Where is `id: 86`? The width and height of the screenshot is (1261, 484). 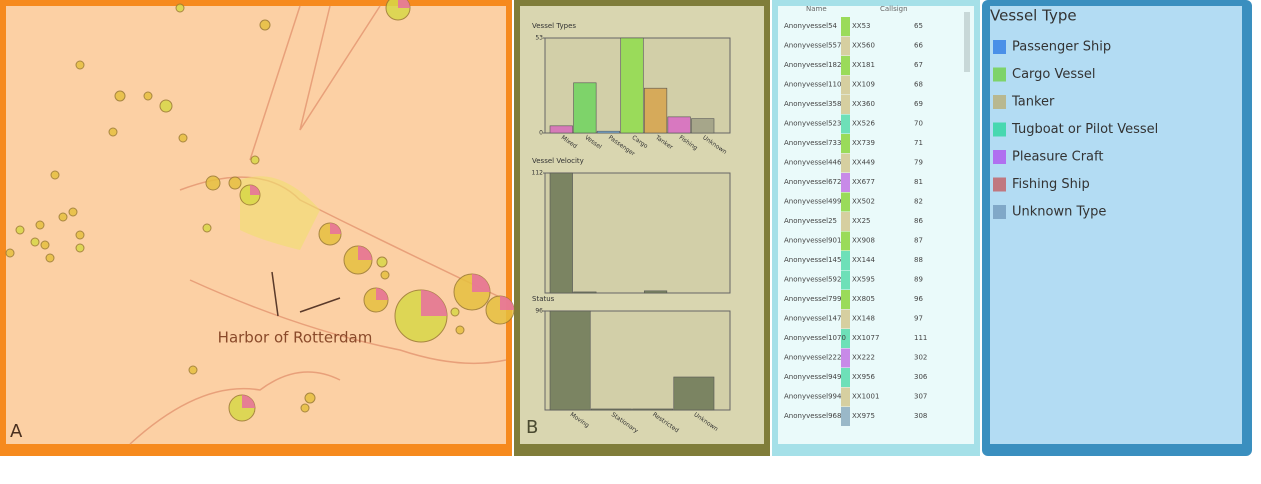 id: 86 is located at coordinates (918, 221).